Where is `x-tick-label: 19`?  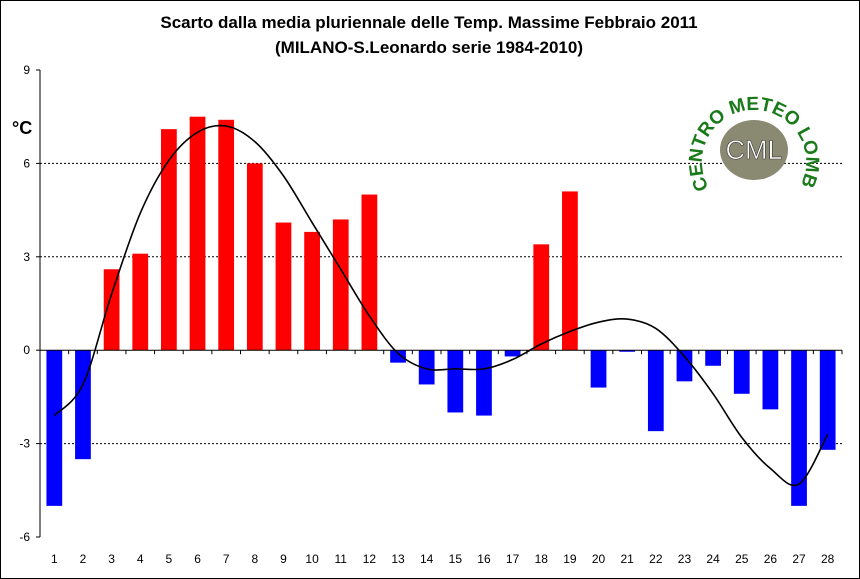
x-tick-label: 19 is located at coordinates (570, 559).